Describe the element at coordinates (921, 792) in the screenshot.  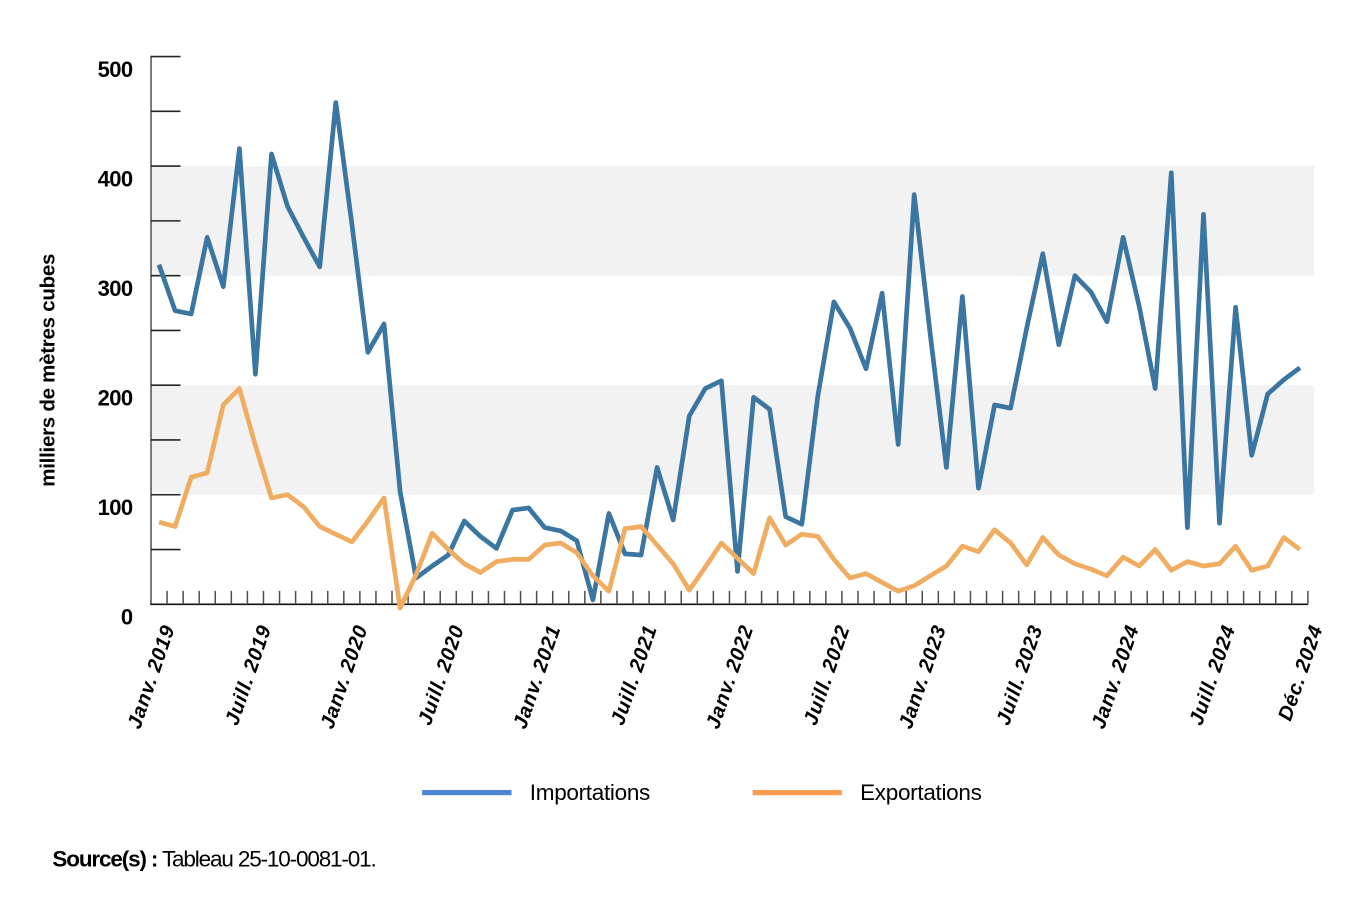
I see `svg-text: Exportations` at that location.